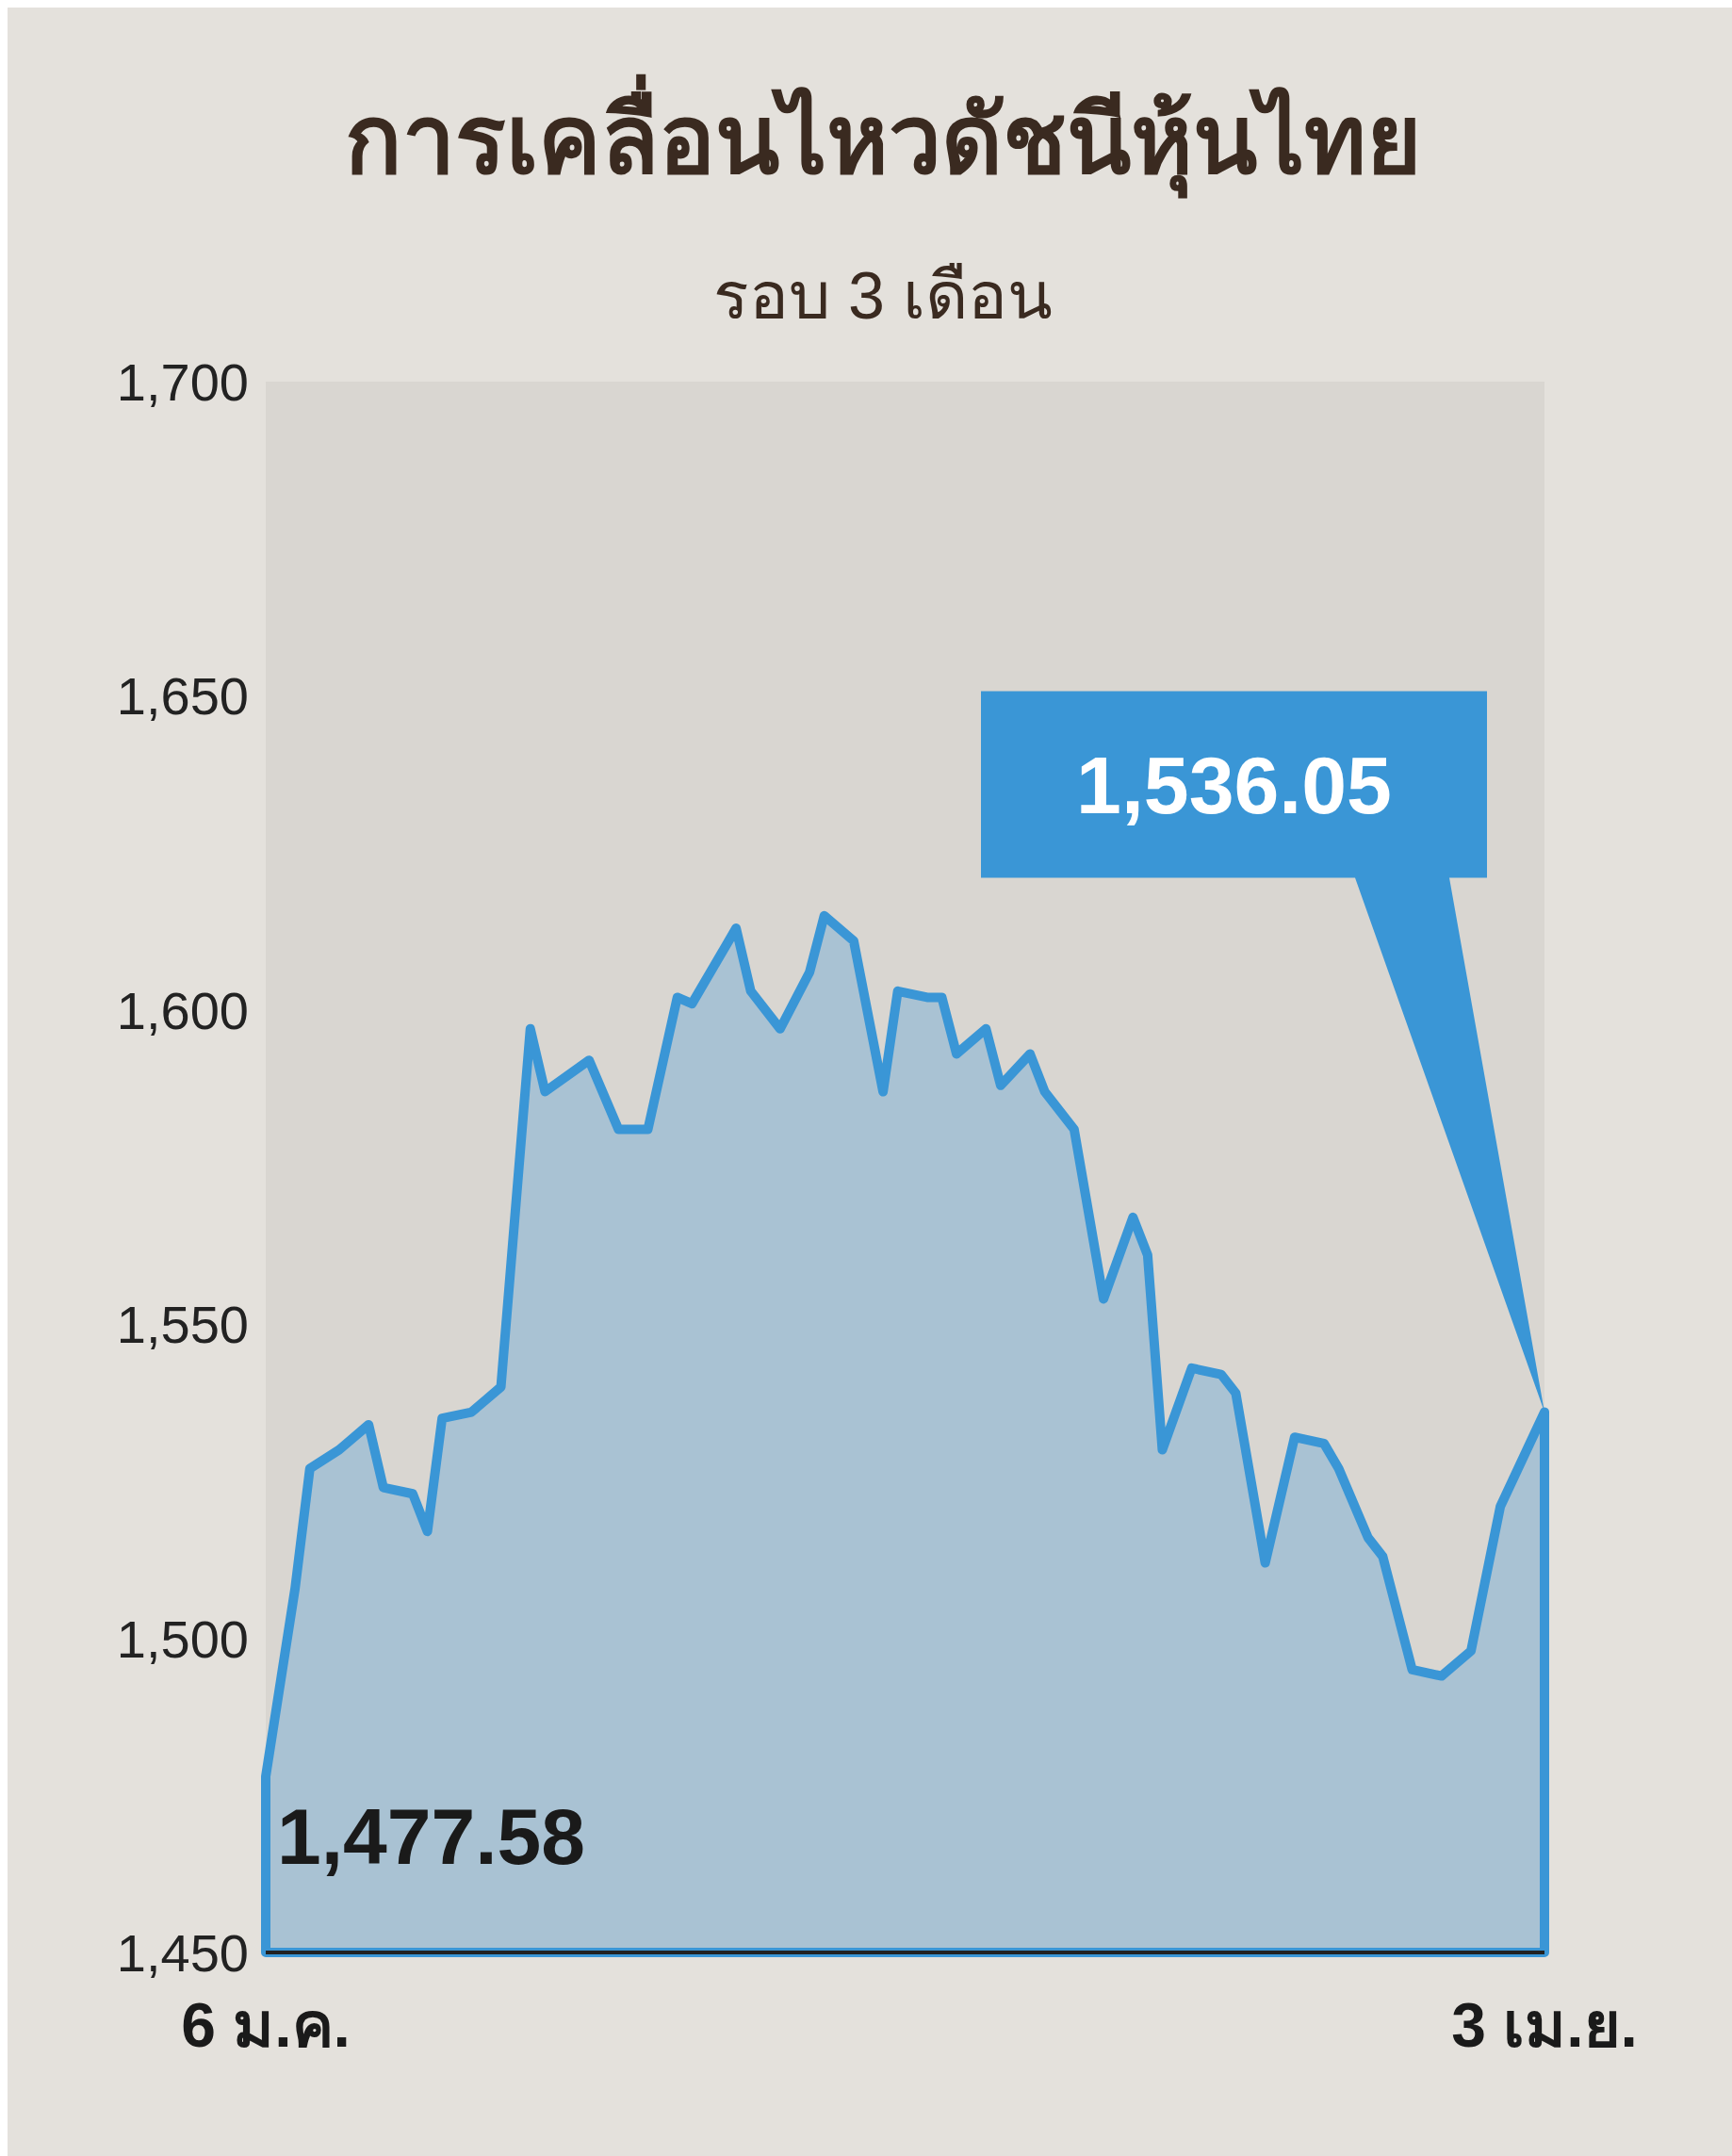  Describe the element at coordinates (182, 1010) in the screenshot. I see `y-tick-label: 1,600` at that location.